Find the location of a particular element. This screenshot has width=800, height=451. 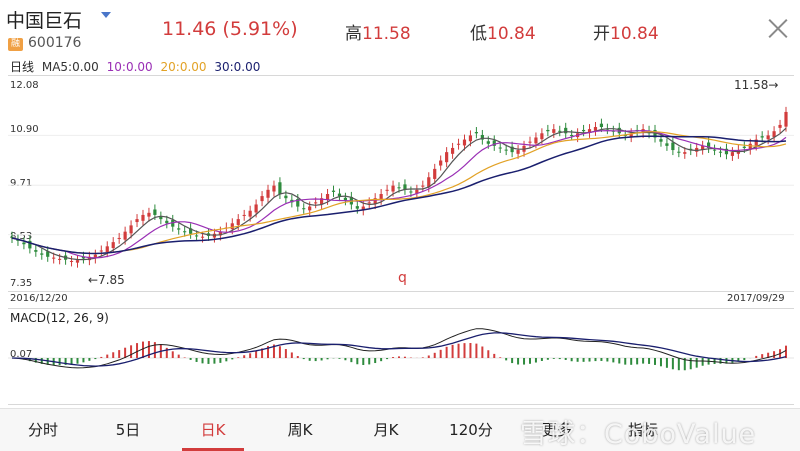

macd-axis-value: 0.07 is located at coordinates (21, 354).